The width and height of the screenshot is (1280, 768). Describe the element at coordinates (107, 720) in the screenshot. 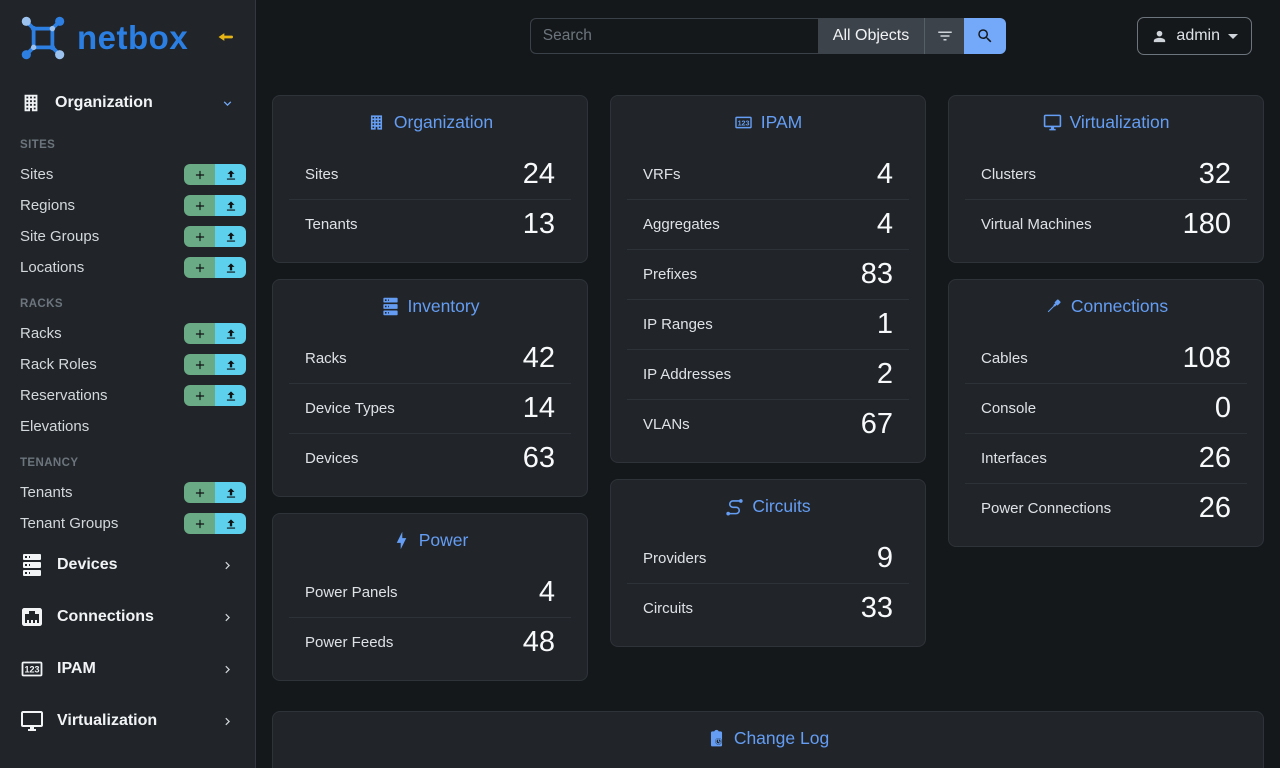

I see `sidebar-item-label: Virtualization` at that location.